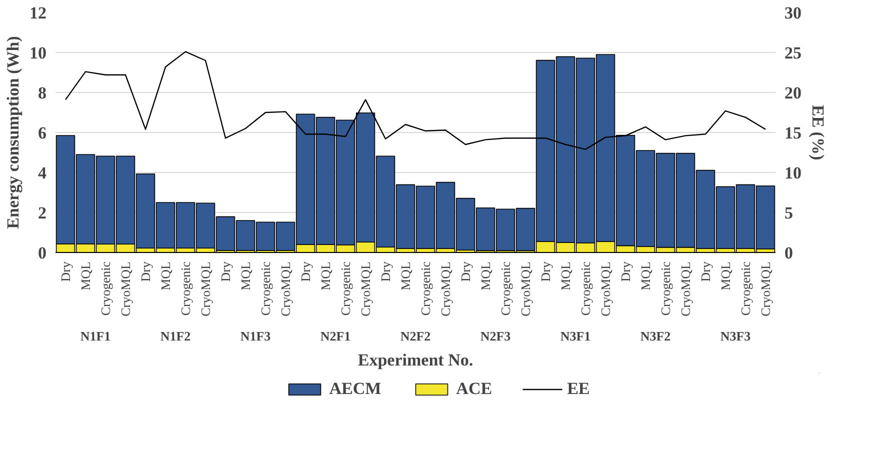  What do you see at coordinates (793, 173) in the screenshot?
I see `y2-tick-label: 10` at bounding box center [793, 173].